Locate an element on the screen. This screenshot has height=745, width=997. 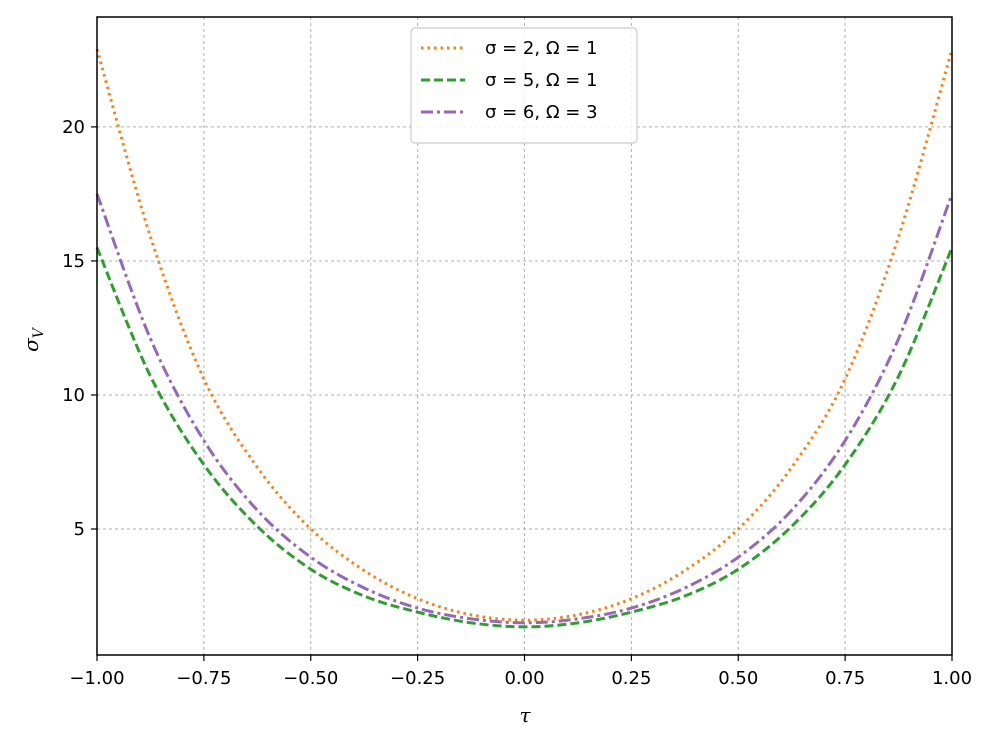
x-tick-label: 0.00 is located at coordinates (524, 678).